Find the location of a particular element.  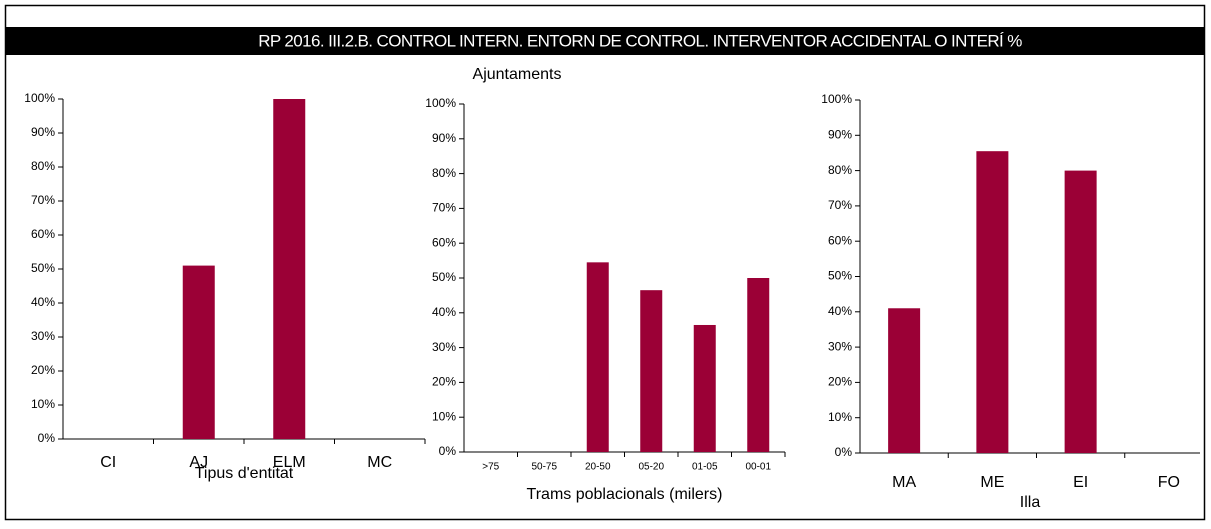

x-tick-label: 00-01 is located at coordinates (758, 467).